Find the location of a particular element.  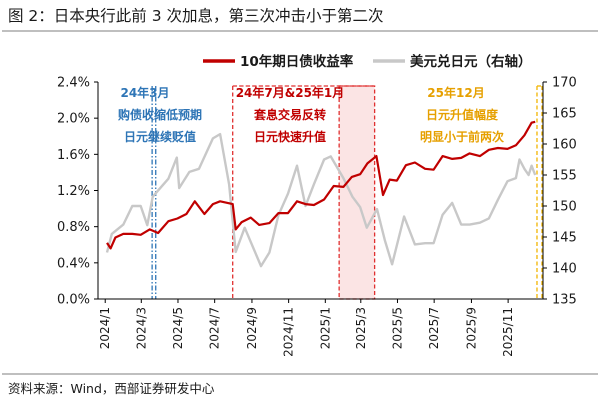

left-tick-label: 2.4% is located at coordinates (73, 83).